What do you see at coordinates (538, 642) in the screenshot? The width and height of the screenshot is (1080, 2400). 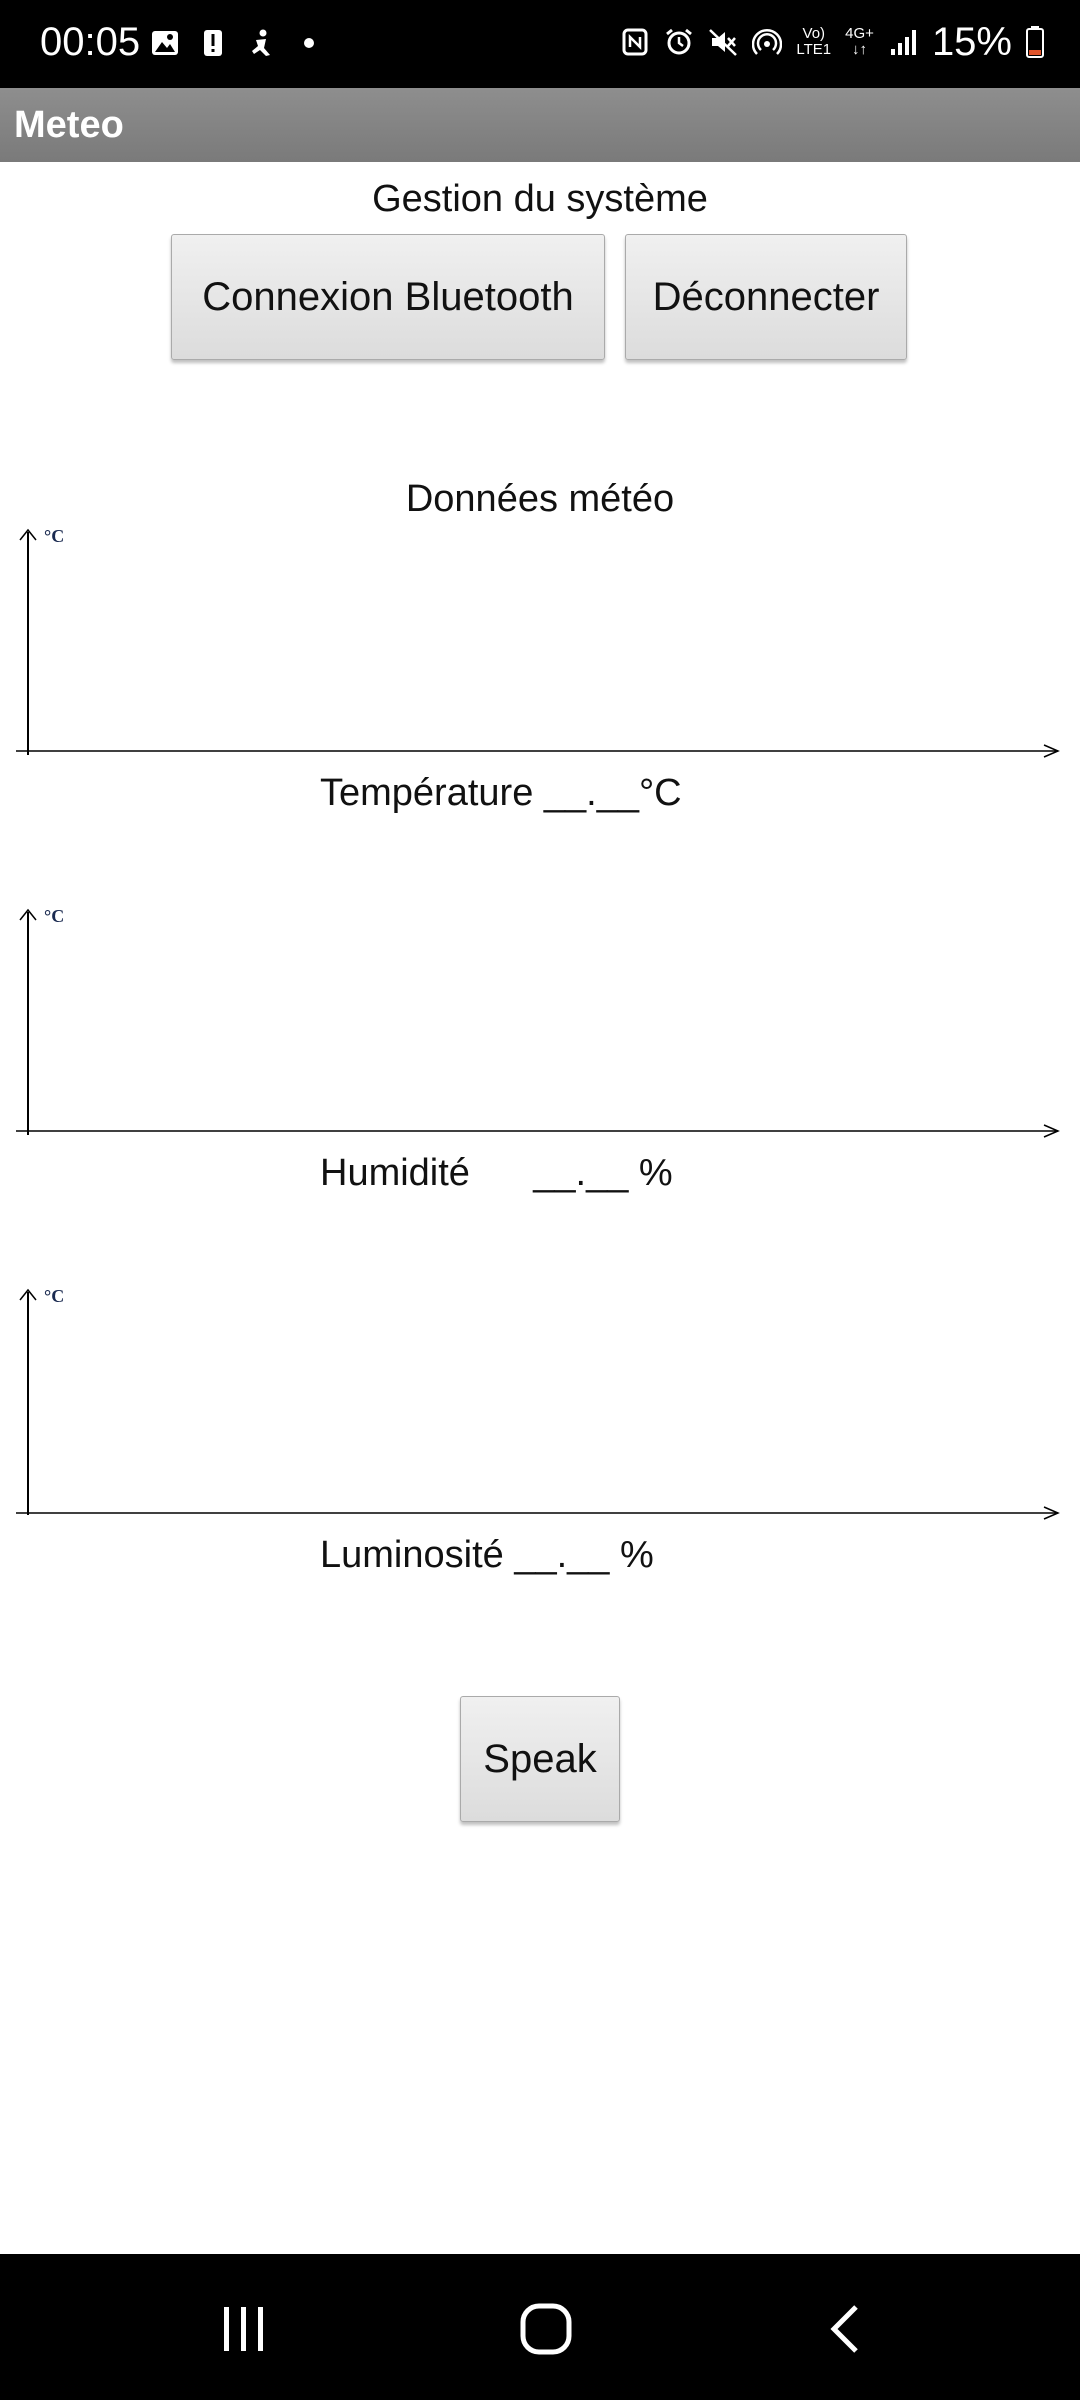 I see `temperature-chart: °C` at bounding box center [538, 642].